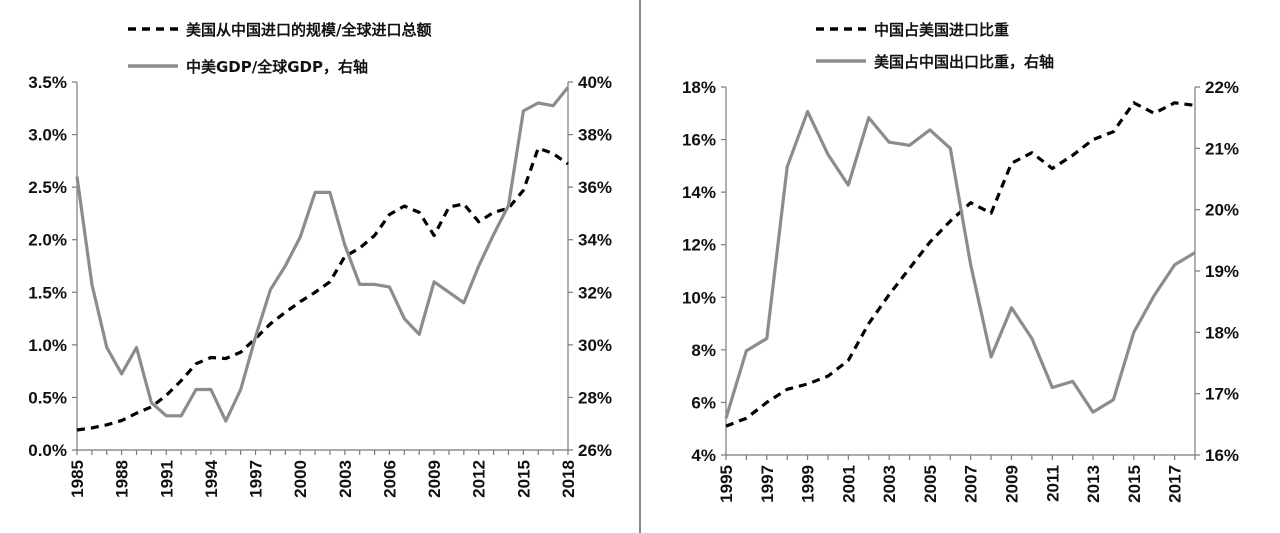  I want to click on legend-label-import-share: 美国从中国进口的规模/全球进口总额, so click(308, 30).